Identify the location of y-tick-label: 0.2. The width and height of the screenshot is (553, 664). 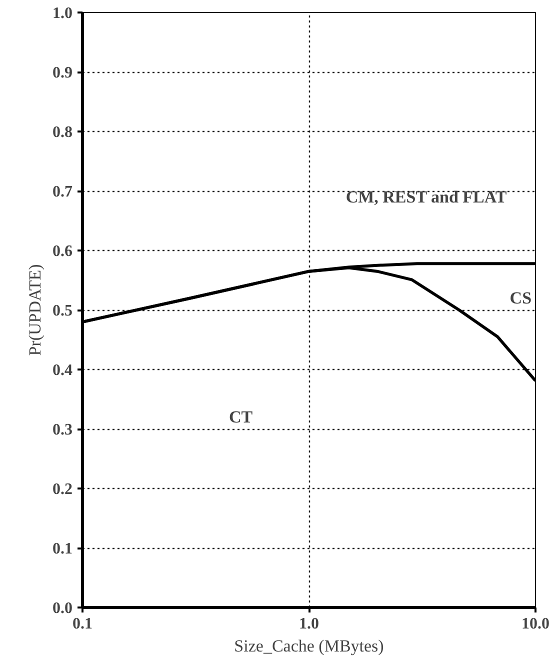
(62, 489).